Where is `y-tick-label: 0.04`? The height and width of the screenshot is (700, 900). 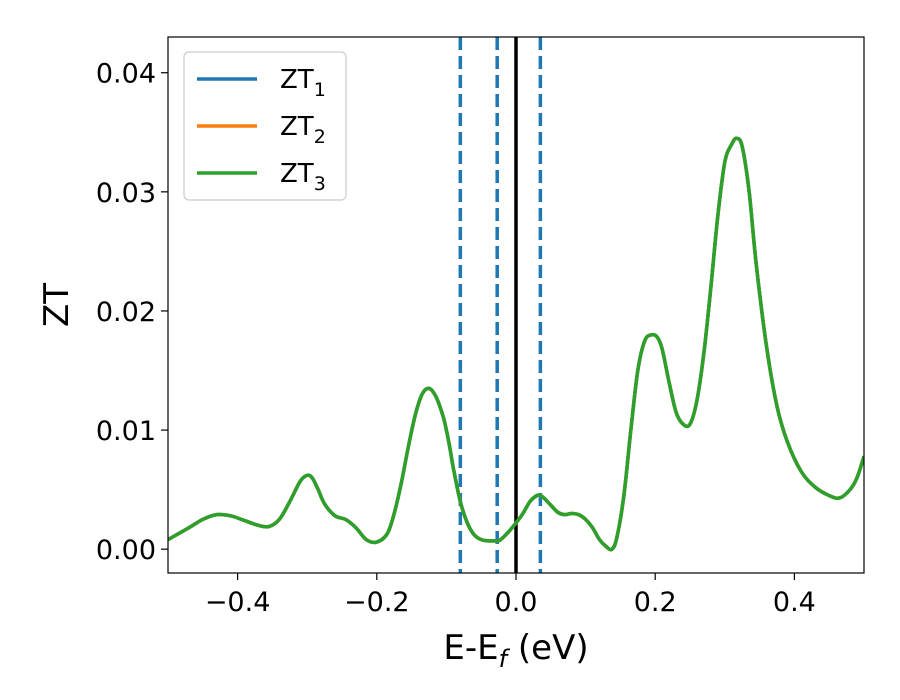 y-tick-label: 0.04 is located at coordinates (126, 74).